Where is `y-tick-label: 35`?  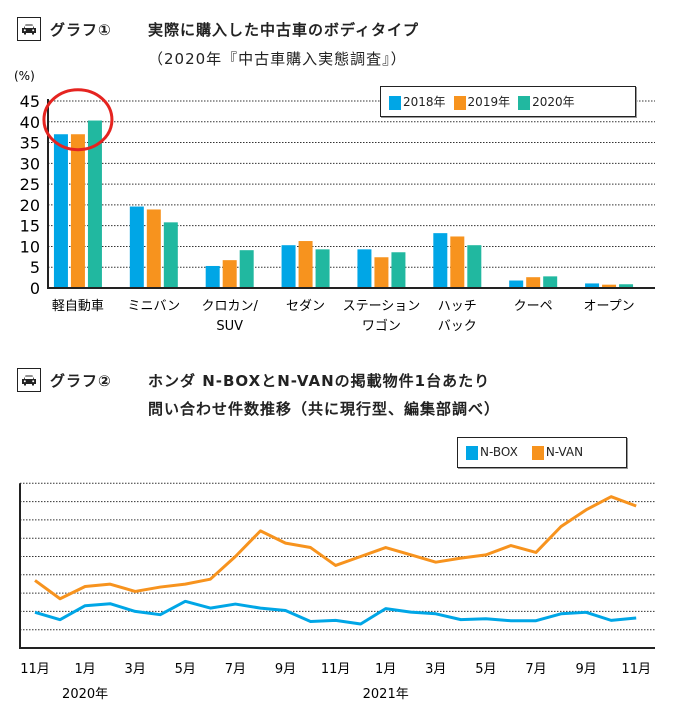 y-tick-label: 35 is located at coordinates (30, 143).